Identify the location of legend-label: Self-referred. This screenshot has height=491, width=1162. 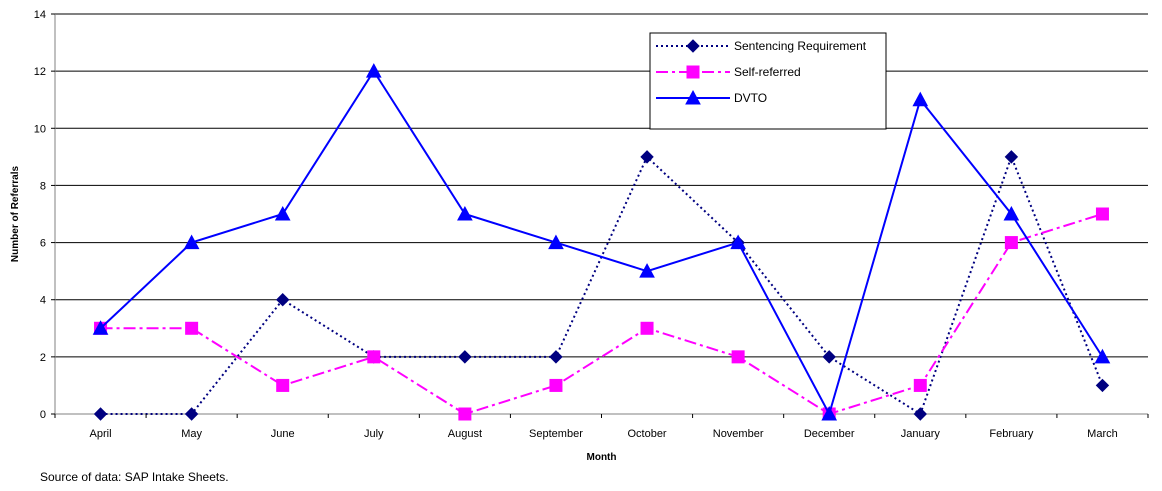
(767, 72).